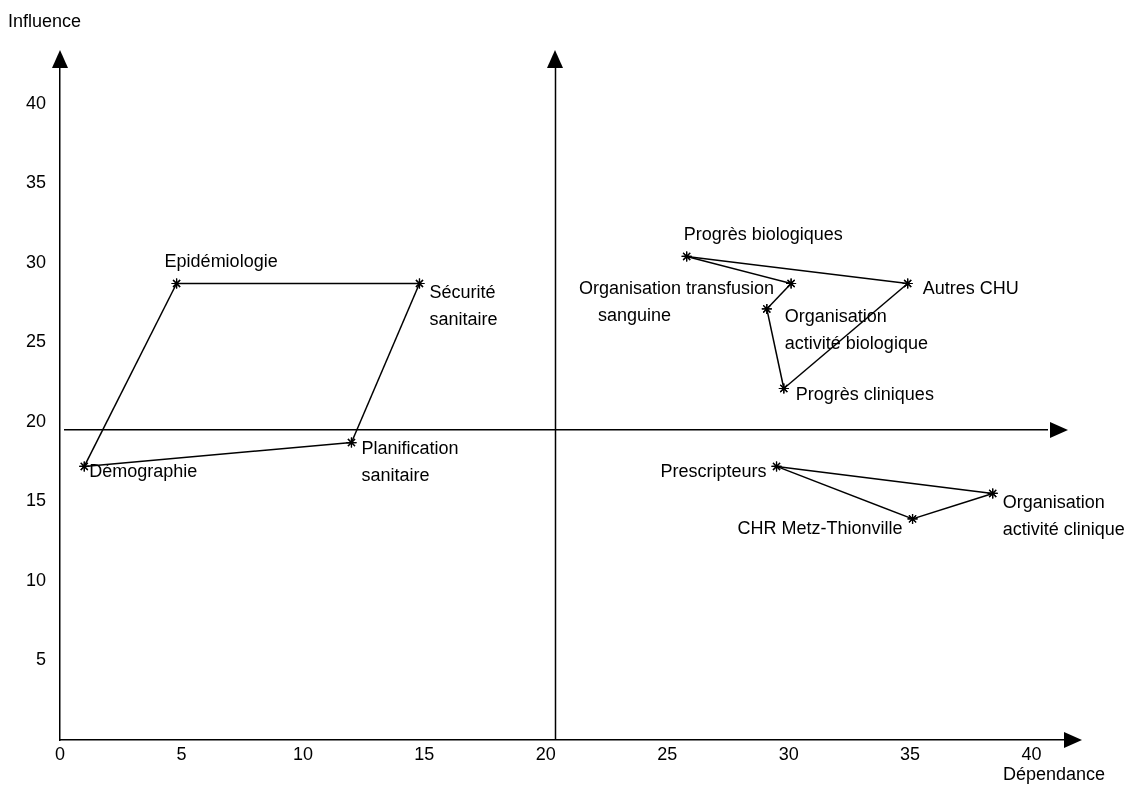  Describe the element at coordinates (545, 753) in the screenshot. I see `x-tick-label: 20` at that location.